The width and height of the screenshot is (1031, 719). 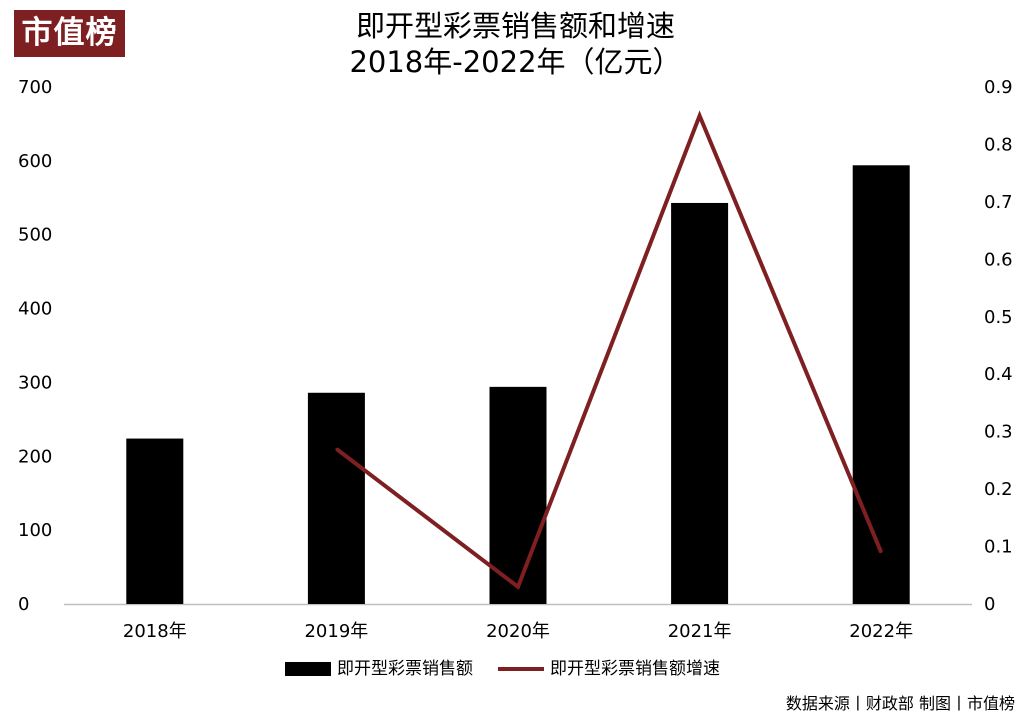 I want to click on left-axis-tick-label: 300, so click(x=35, y=382).